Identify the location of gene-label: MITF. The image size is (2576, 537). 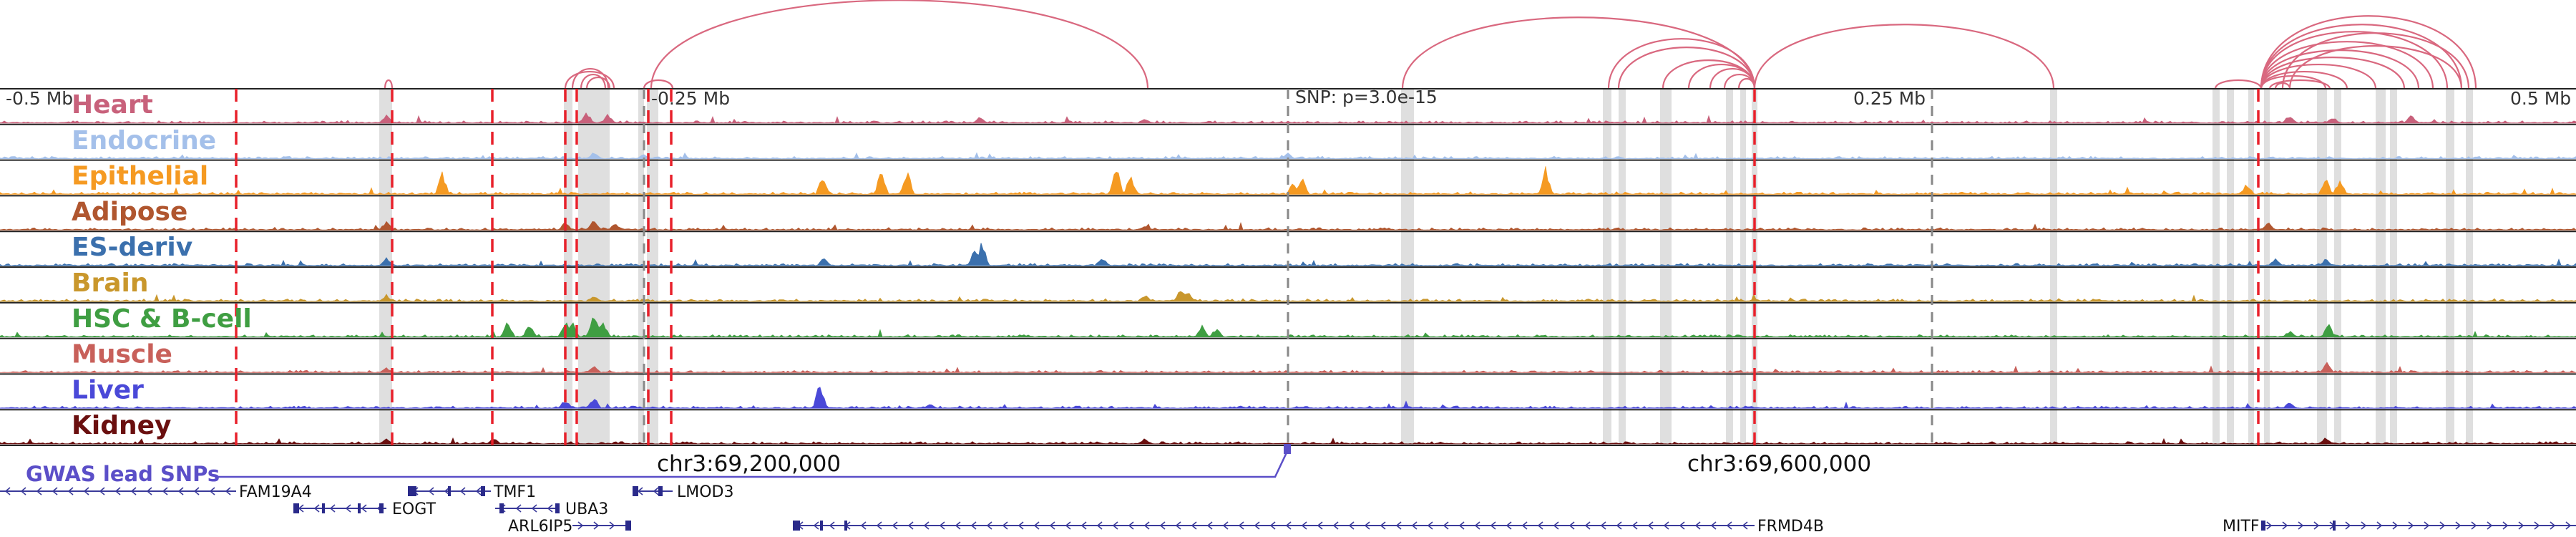
(2241, 527).